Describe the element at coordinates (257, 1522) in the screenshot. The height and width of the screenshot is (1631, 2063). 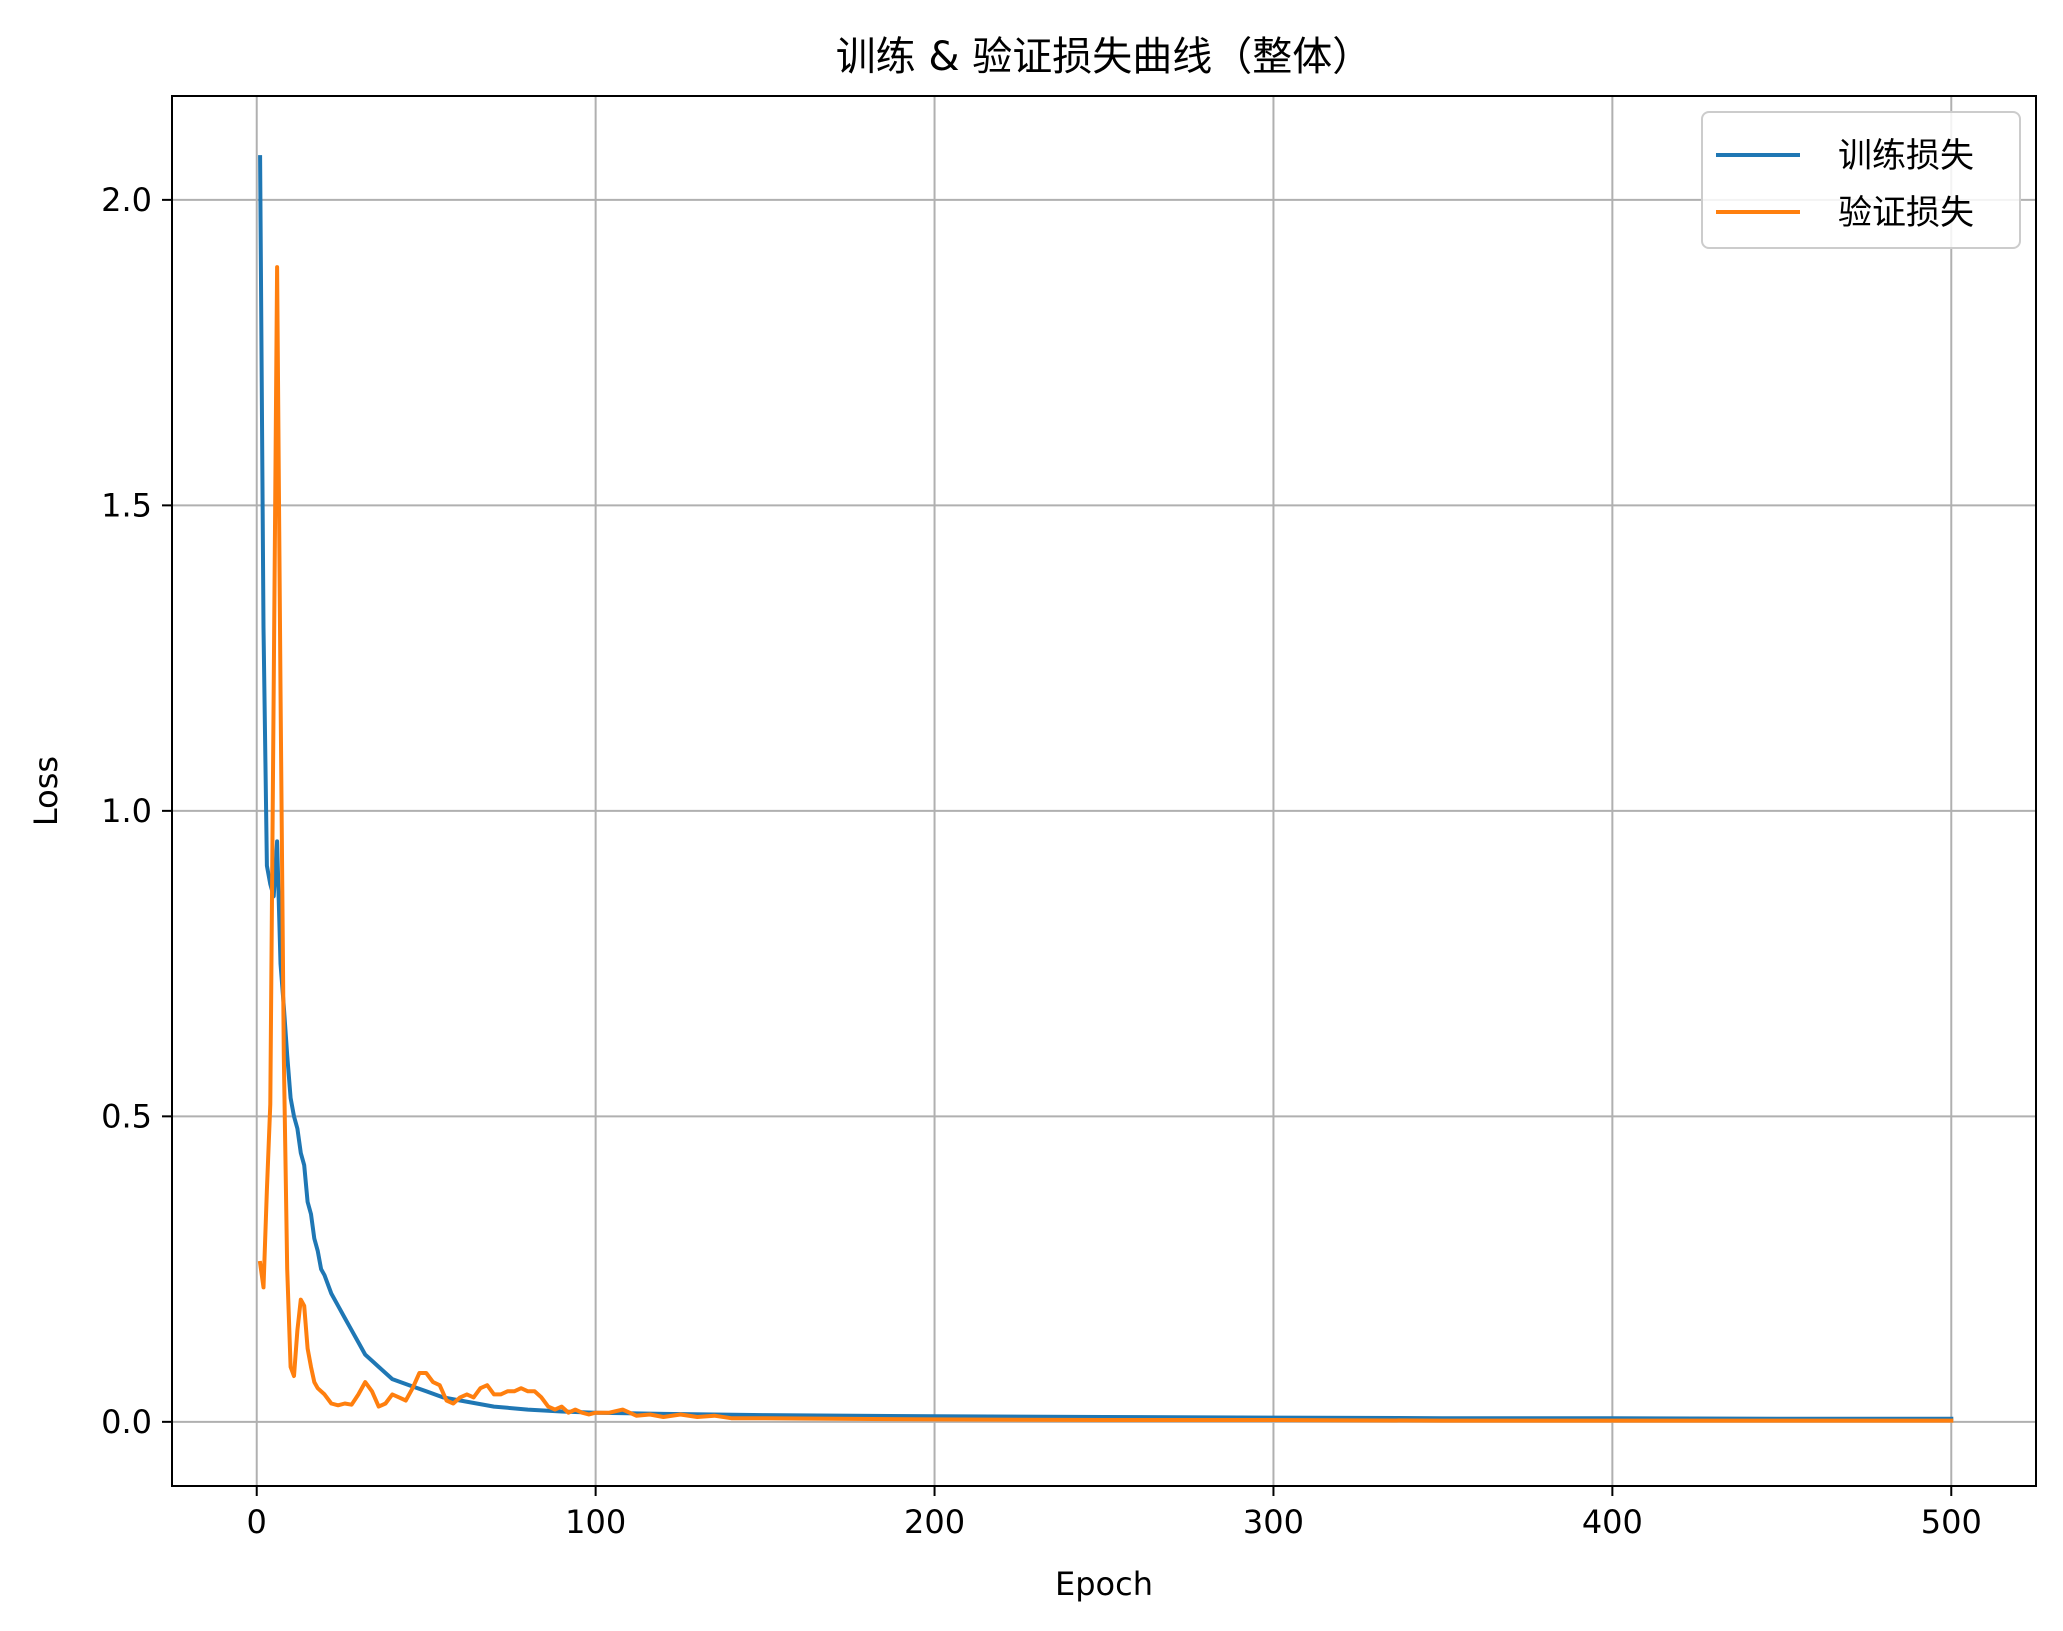
I see `x-tick-label: 0` at that location.